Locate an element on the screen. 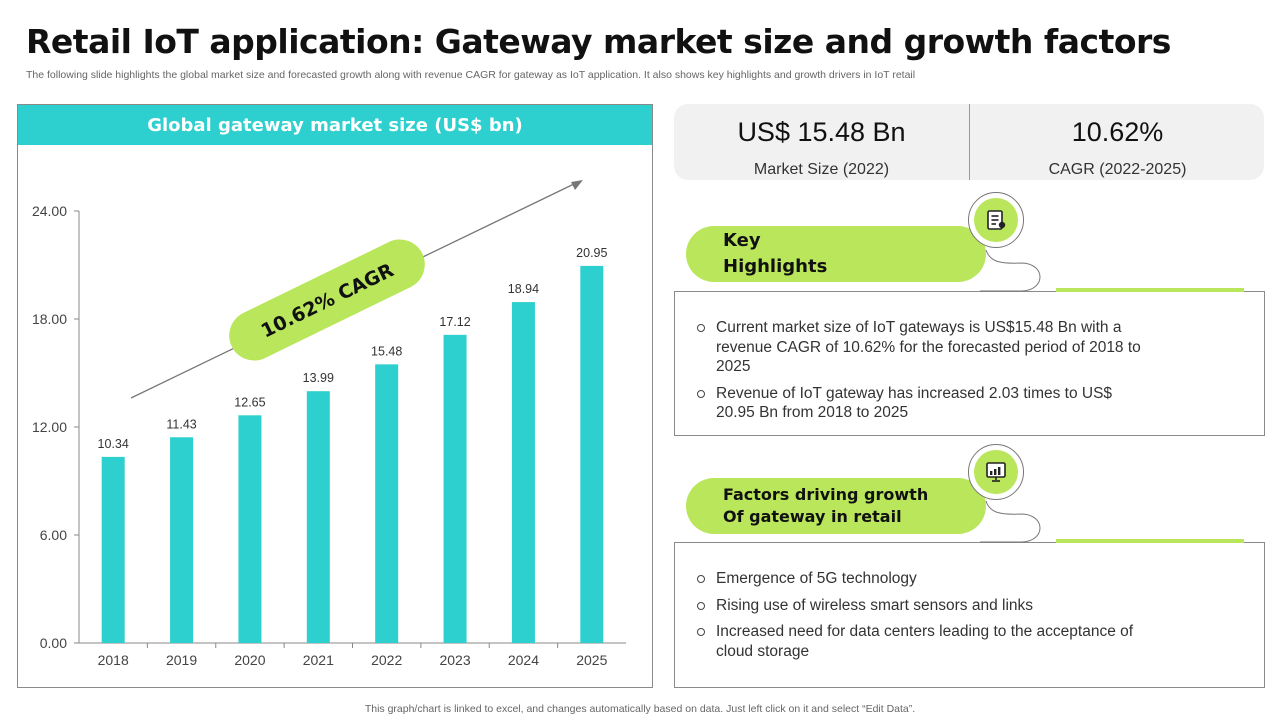 Image resolution: width=1280 pixels, height=720 pixels. x-tick-label: 2025 is located at coordinates (591, 660).